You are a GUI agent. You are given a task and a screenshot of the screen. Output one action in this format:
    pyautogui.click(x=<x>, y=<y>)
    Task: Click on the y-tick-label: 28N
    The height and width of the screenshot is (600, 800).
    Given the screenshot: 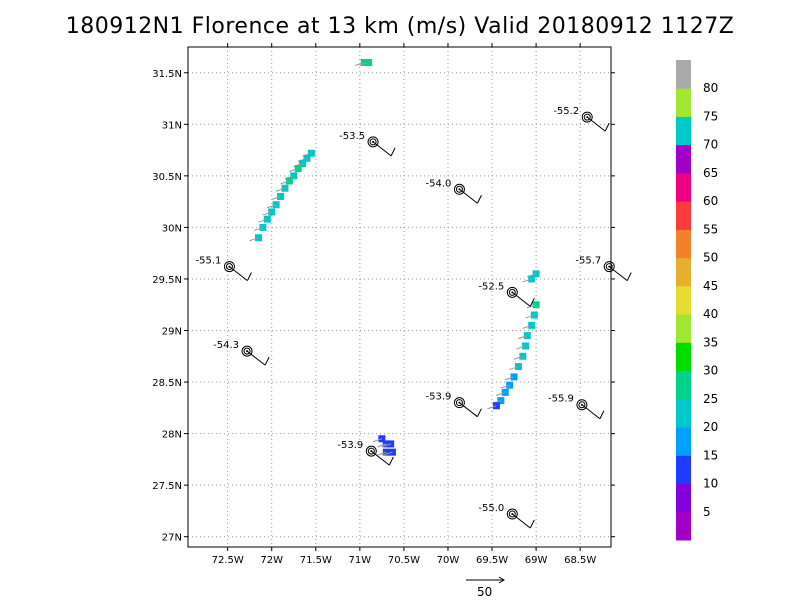 What is the action you would take?
    pyautogui.click(x=172, y=435)
    